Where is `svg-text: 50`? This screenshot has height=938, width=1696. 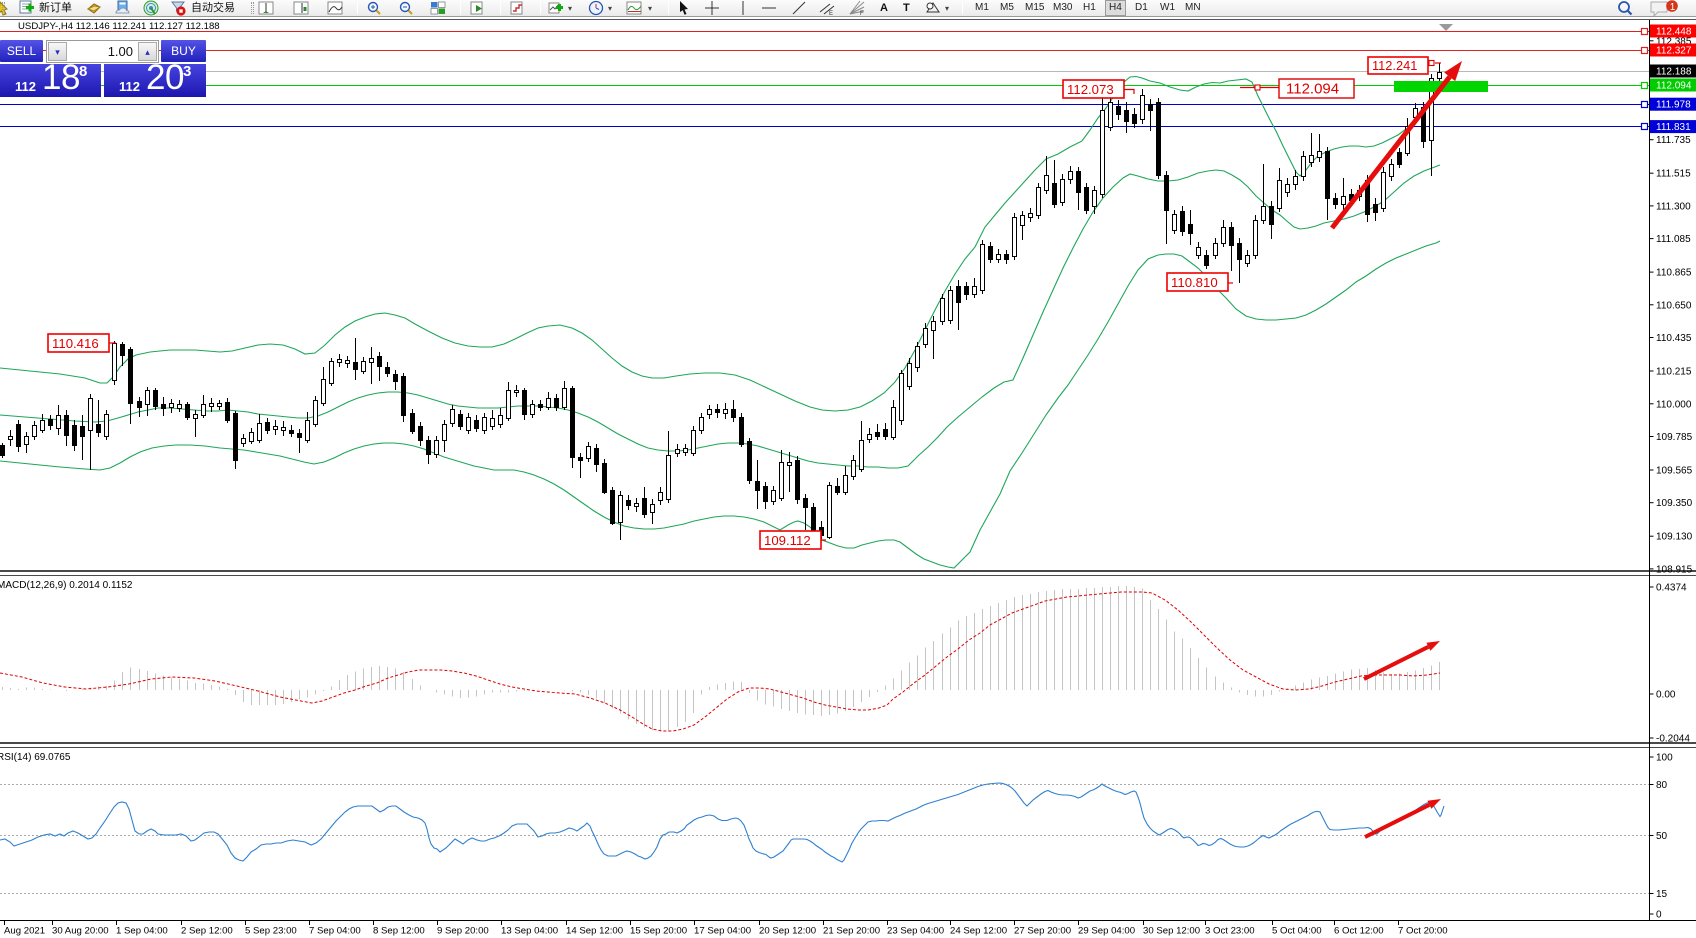
svg-text: 50 is located at coordinates (1662, 836).